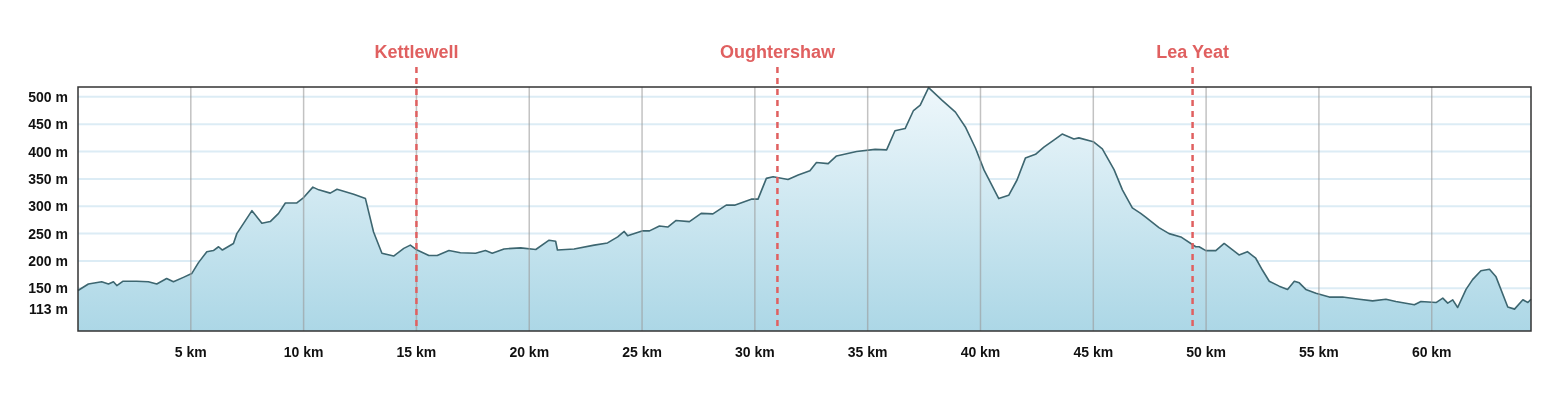  Describe the element at coordinates (755, 352) in the screenshot. I see `x-tick-label: 30 km` at that location.